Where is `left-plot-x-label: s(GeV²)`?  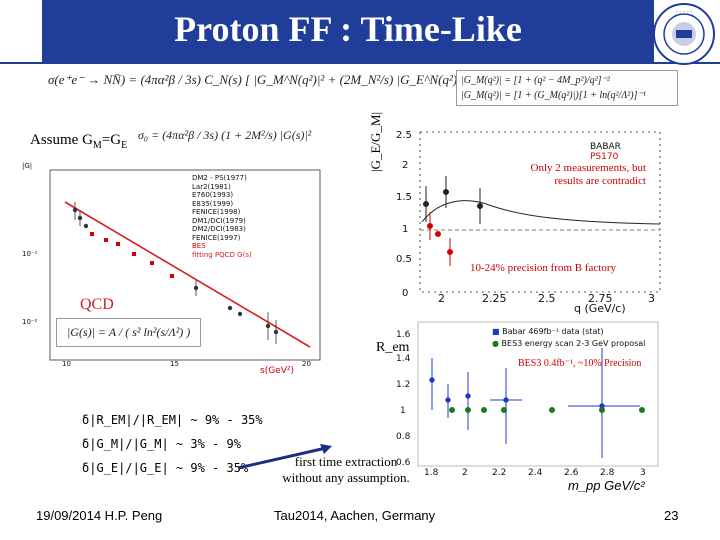 left-plot-x-label: s(GeV²) is located at coordinates (277, 371).